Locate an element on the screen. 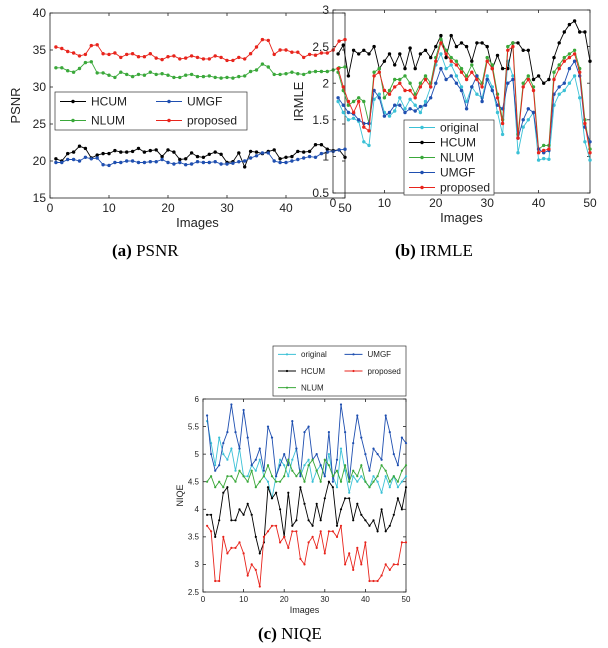 The width and height of the screenshot is (608, 648). irmle-ytick-label: 0.5 is located at coordinates (320, 193).